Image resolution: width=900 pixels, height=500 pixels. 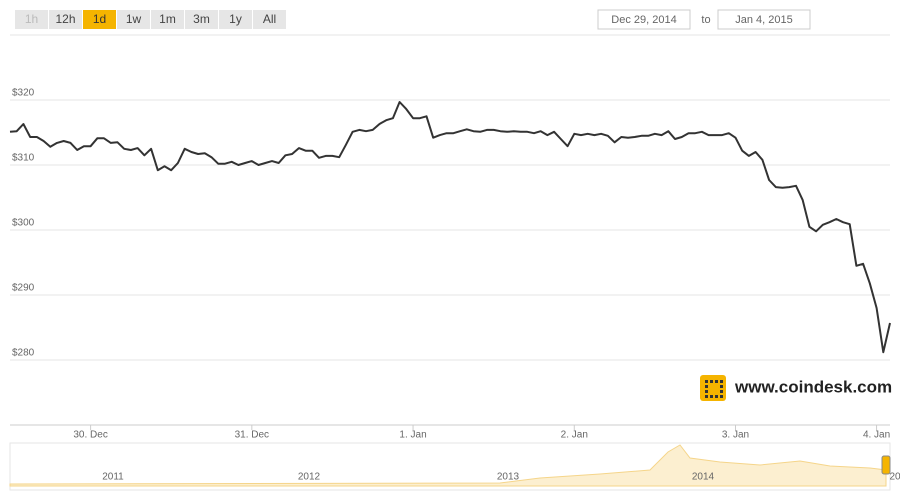 I want to click on navigator-labels: 2011 2012 2013 2014 20, so click(x=501, y=477).